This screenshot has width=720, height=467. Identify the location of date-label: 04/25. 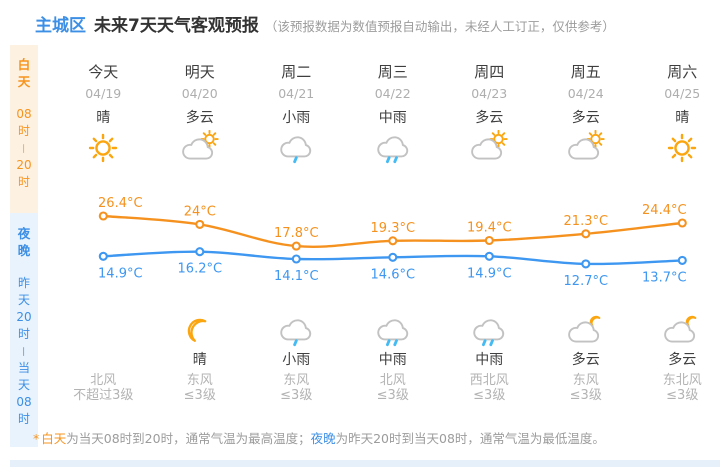
(682, 93).